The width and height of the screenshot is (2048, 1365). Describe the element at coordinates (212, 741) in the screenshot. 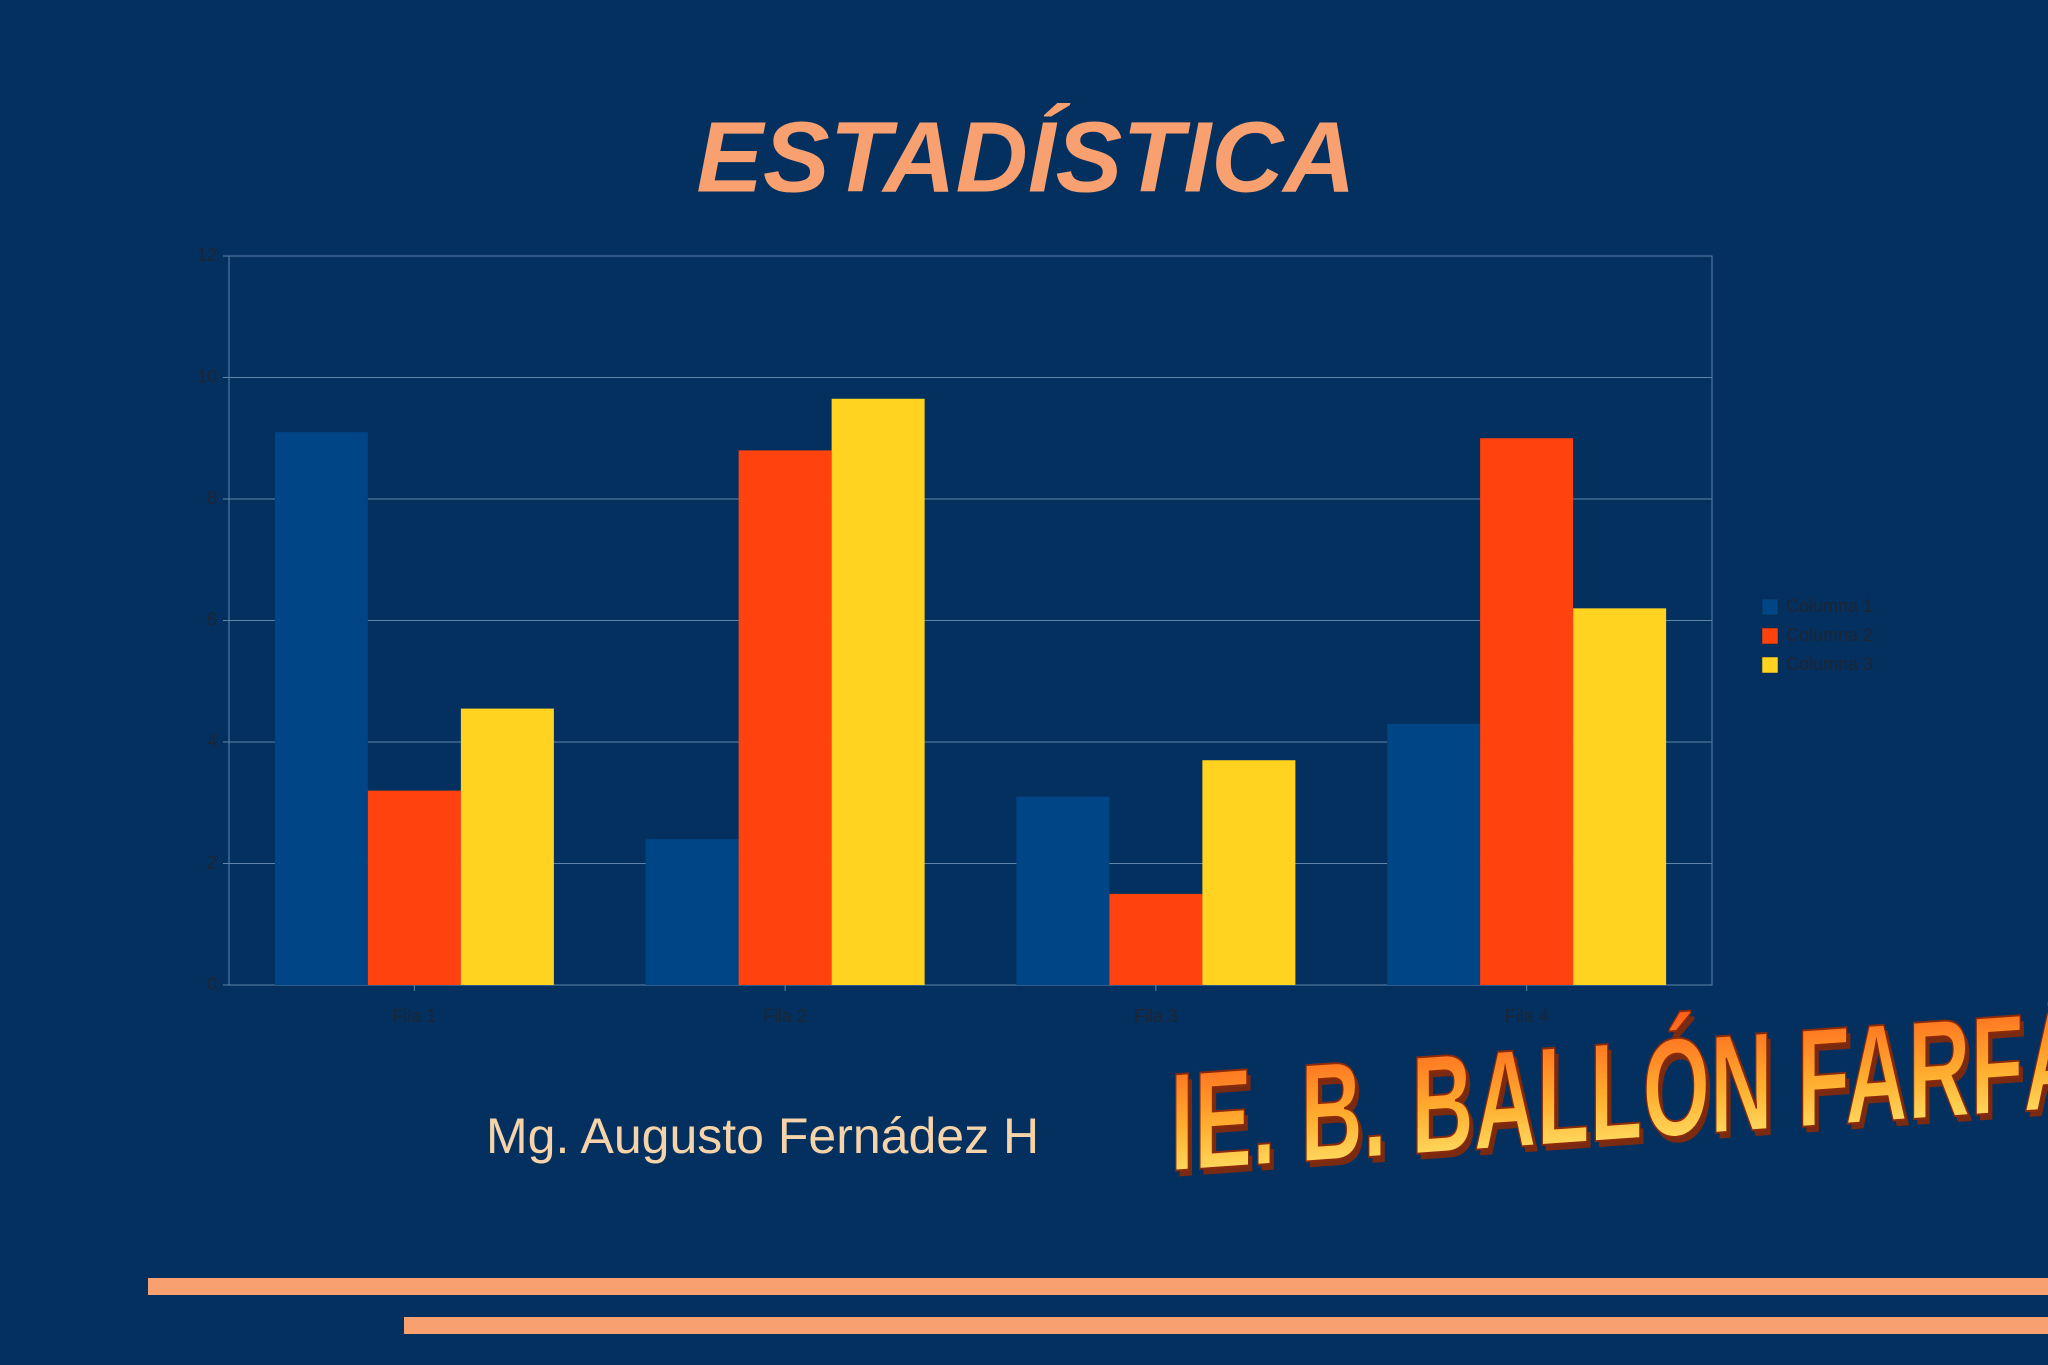

I see `y-tick-label: 4` at that location.